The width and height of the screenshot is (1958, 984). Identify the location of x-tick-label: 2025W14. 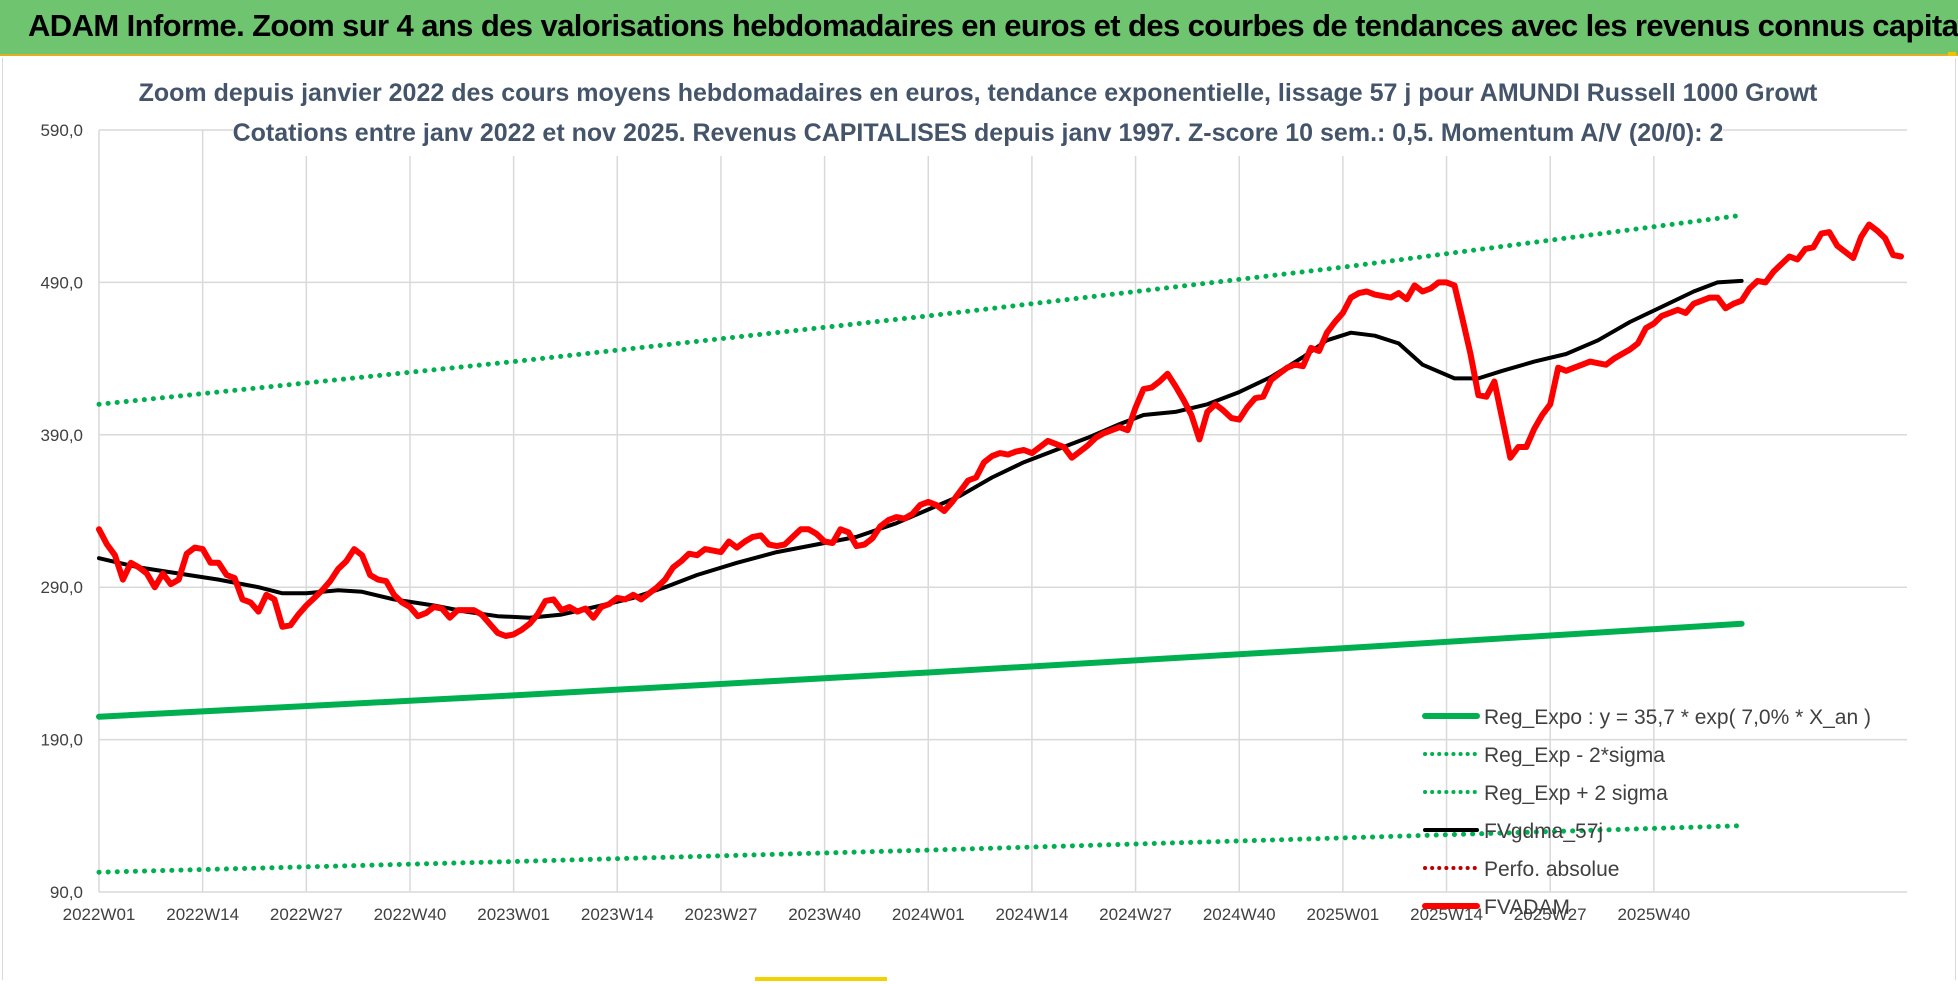
(1446, 914).